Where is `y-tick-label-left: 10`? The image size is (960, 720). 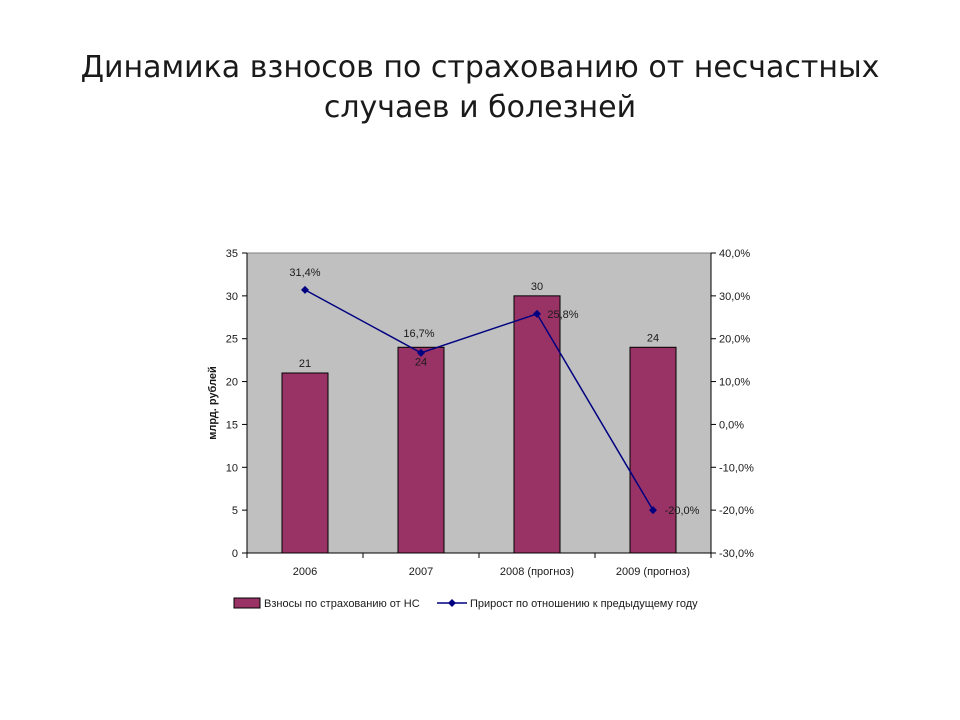 y-tick-label-left: 10 is located at coordinates (232, 468).